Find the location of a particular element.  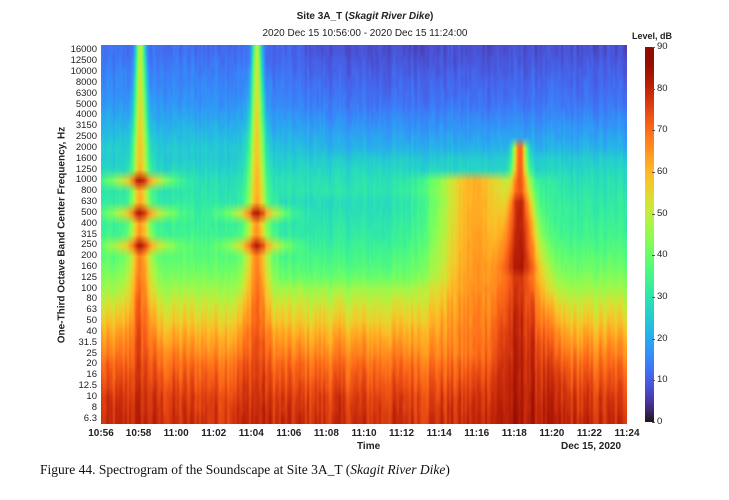

x-tick-label: 11:14 is located at coordinates (439, 433).